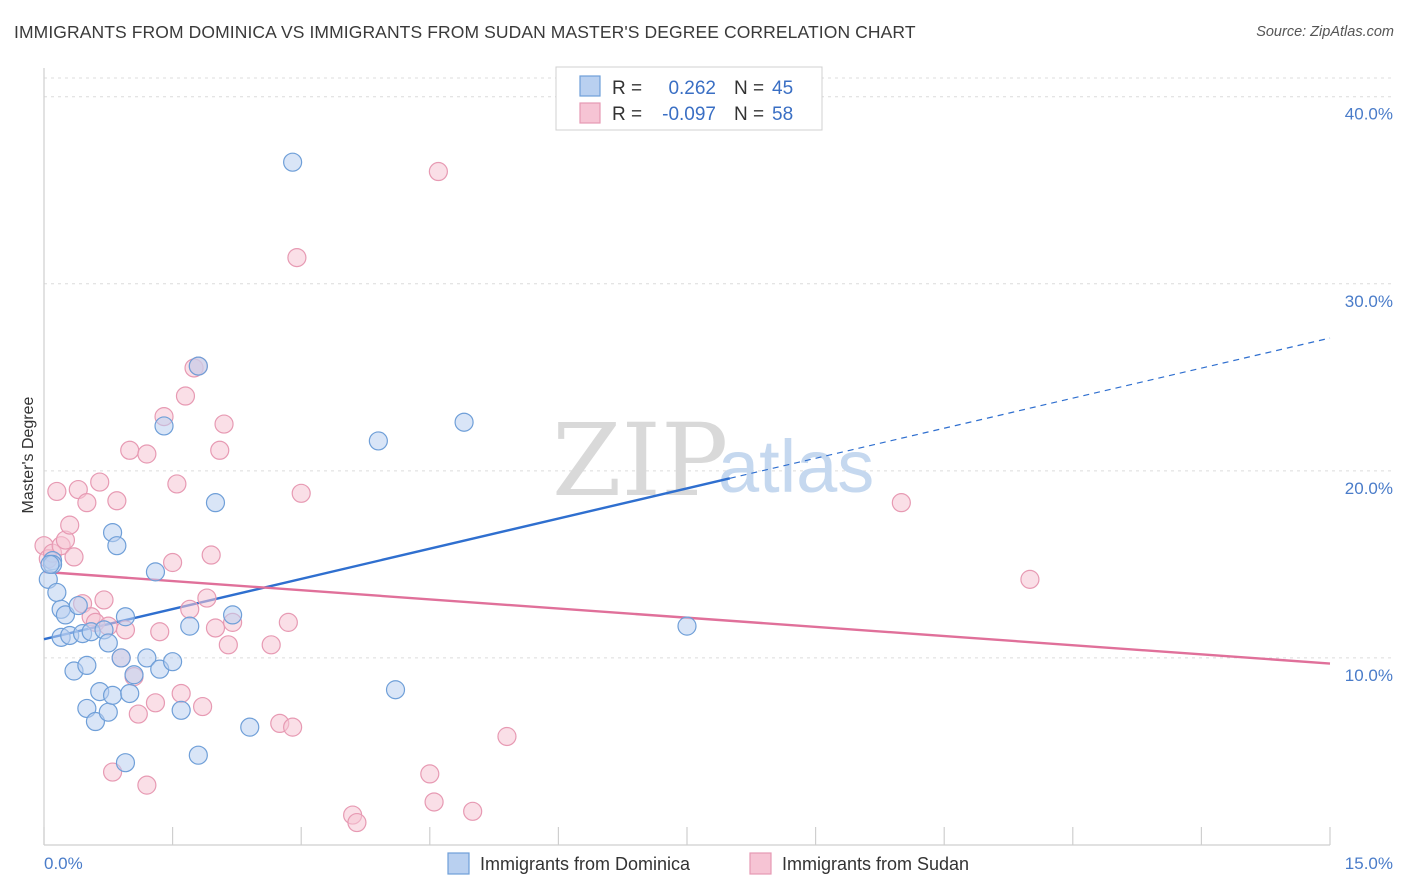 The height and width of the screenshot is (892, 1406). Describe the element at coordinates (875, 864) in the screenshot. I see `legend-label-sudan: Immigrants from Sudan` at that location.